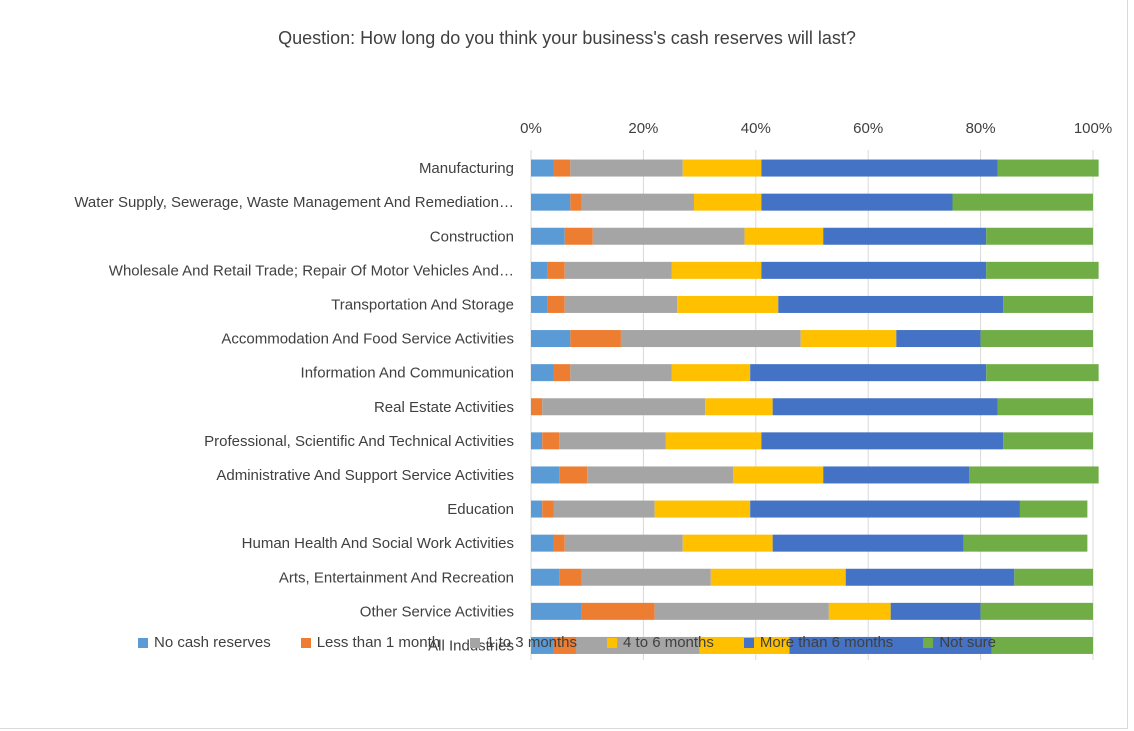  Describe the element at coordinates (818, 642) in the screenshot. I see `legend-item: More than 6 months` at that location.